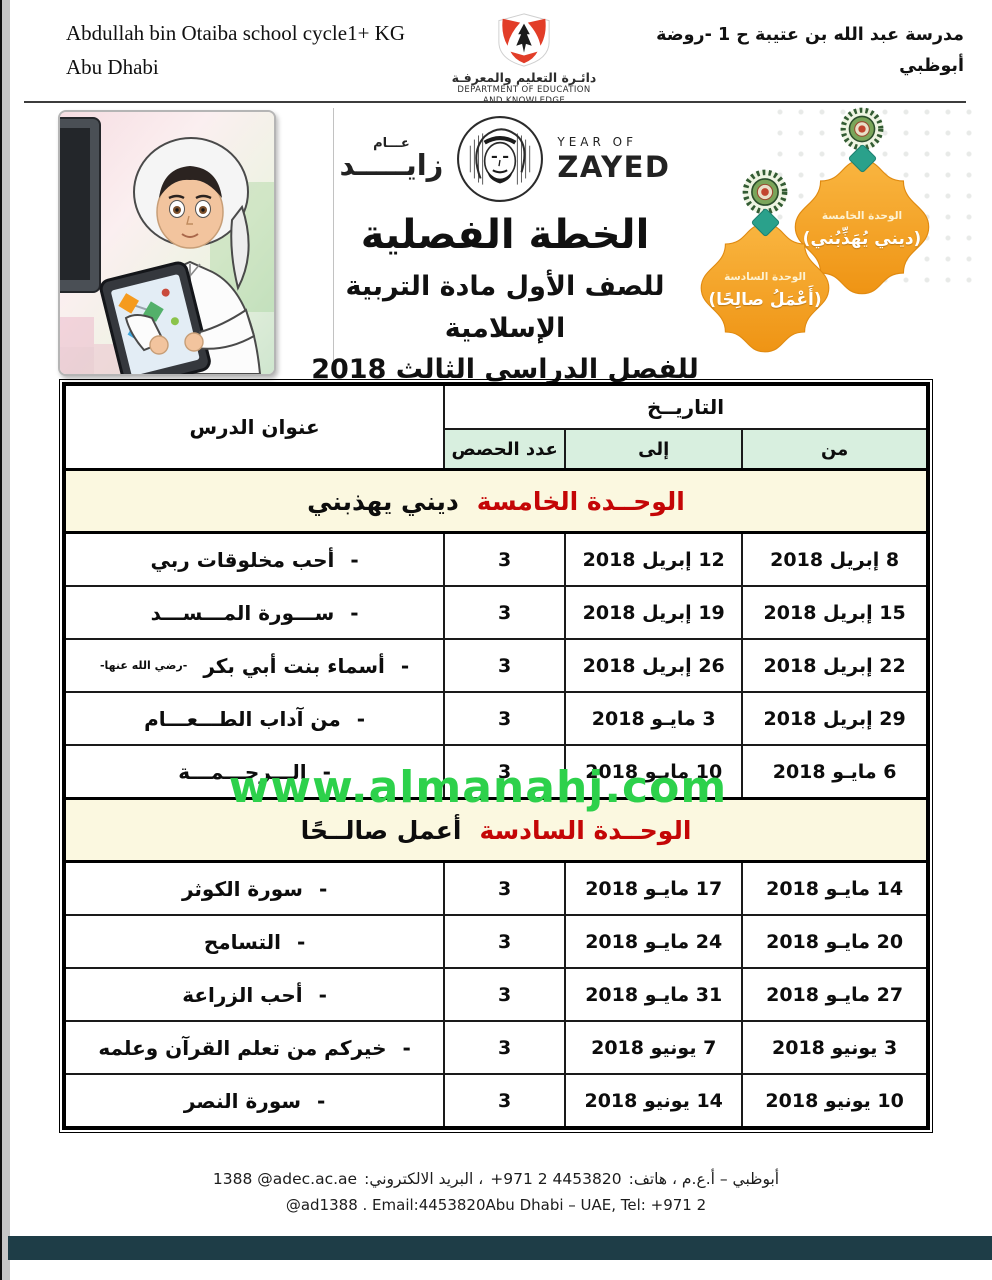 The height and width of the screenshot is (1280, 992). What do you see at coordinates (654, 1101) in the screenshot?
I see `cell-to: 14 يونيو 2018` at bounding box center [654, 1101].